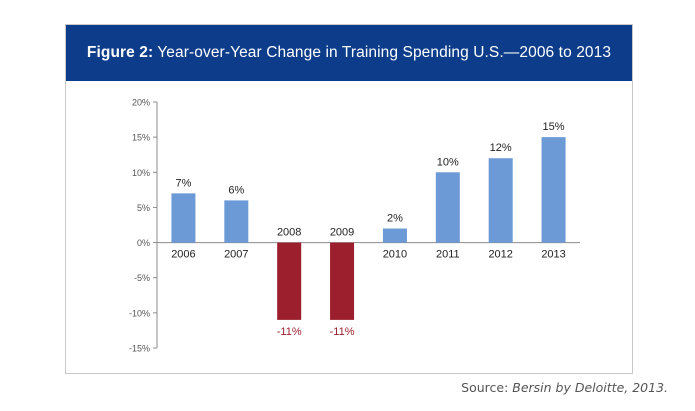  What do you see at coordinates (500, 255) in the screenshot?
I see `x-tick-label: 2012` at bounding box center [500, 255].